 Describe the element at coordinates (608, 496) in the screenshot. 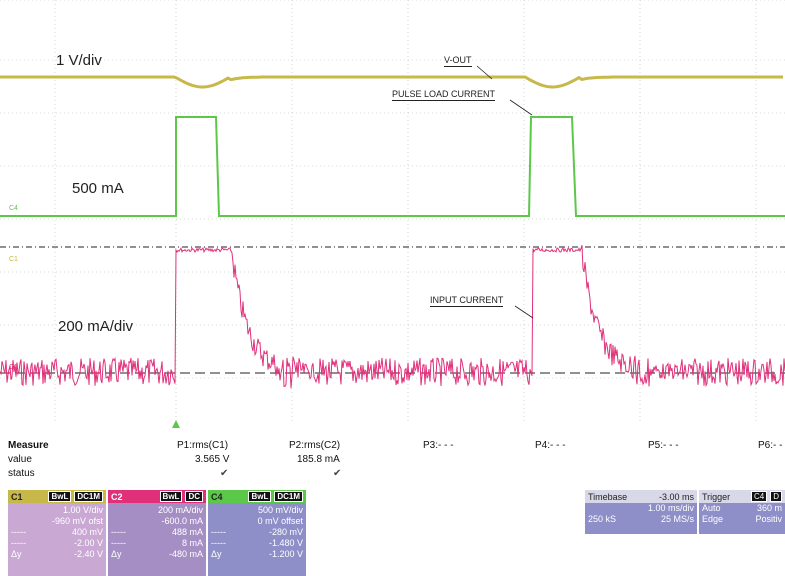

I see `timebase-label: Timebase` at that location.